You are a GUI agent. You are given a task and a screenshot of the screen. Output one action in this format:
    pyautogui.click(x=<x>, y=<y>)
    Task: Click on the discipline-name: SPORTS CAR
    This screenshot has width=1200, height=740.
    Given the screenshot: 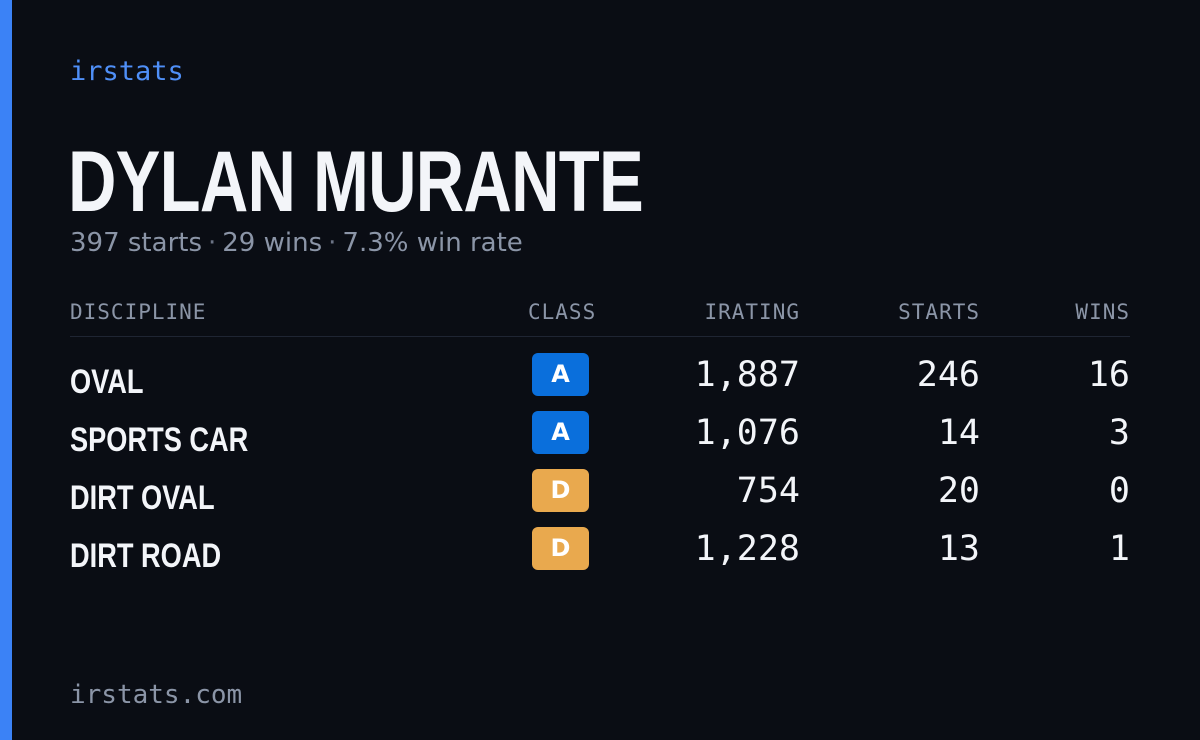 What is the action you would take?
    pyautogui.click(x=159, y=440)
    